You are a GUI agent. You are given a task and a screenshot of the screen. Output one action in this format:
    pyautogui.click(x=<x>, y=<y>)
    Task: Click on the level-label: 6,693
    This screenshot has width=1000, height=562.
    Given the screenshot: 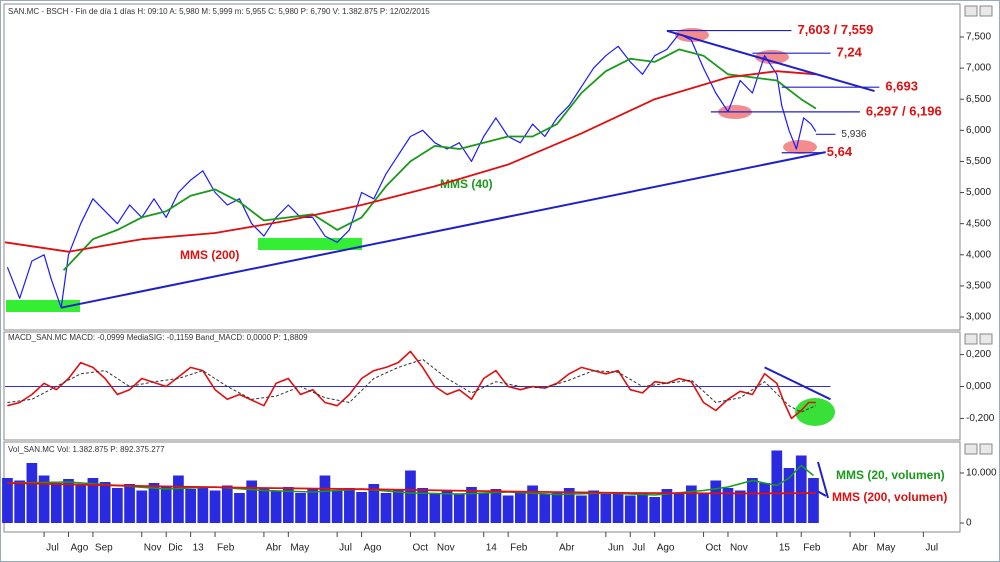 What is the action you would take?
    pyautogui.click(x=901, y=86)
    